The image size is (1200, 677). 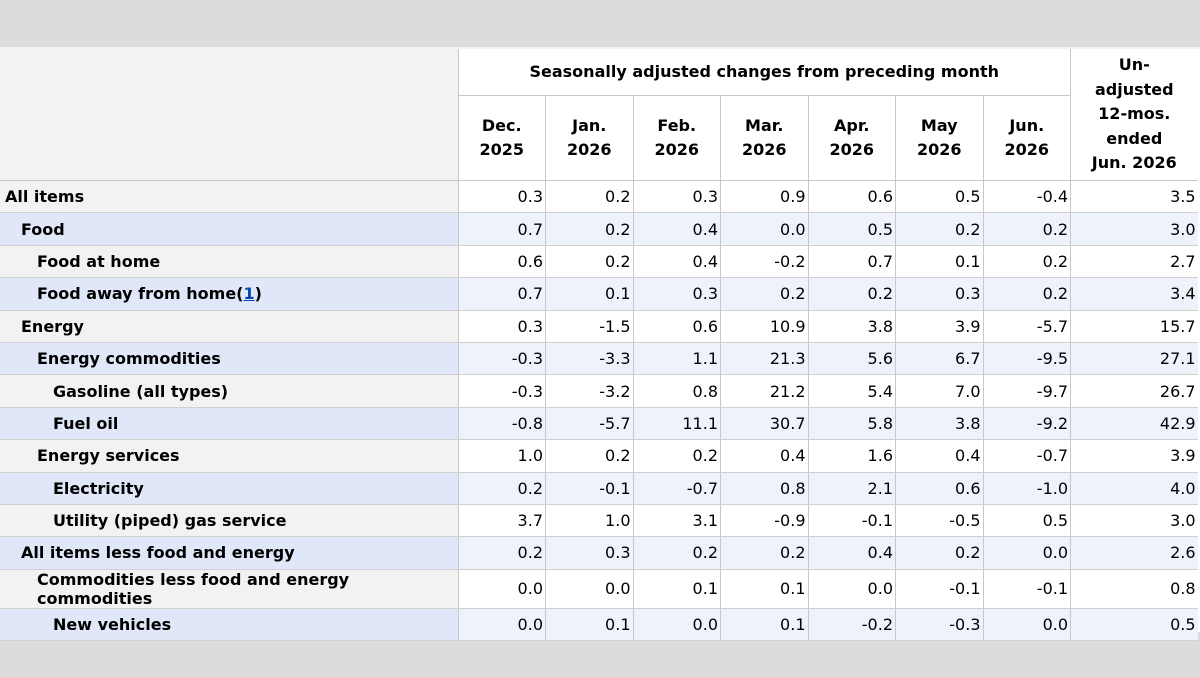 I want to click on row-label: All items less food and energy, so click(x=158, y=553).